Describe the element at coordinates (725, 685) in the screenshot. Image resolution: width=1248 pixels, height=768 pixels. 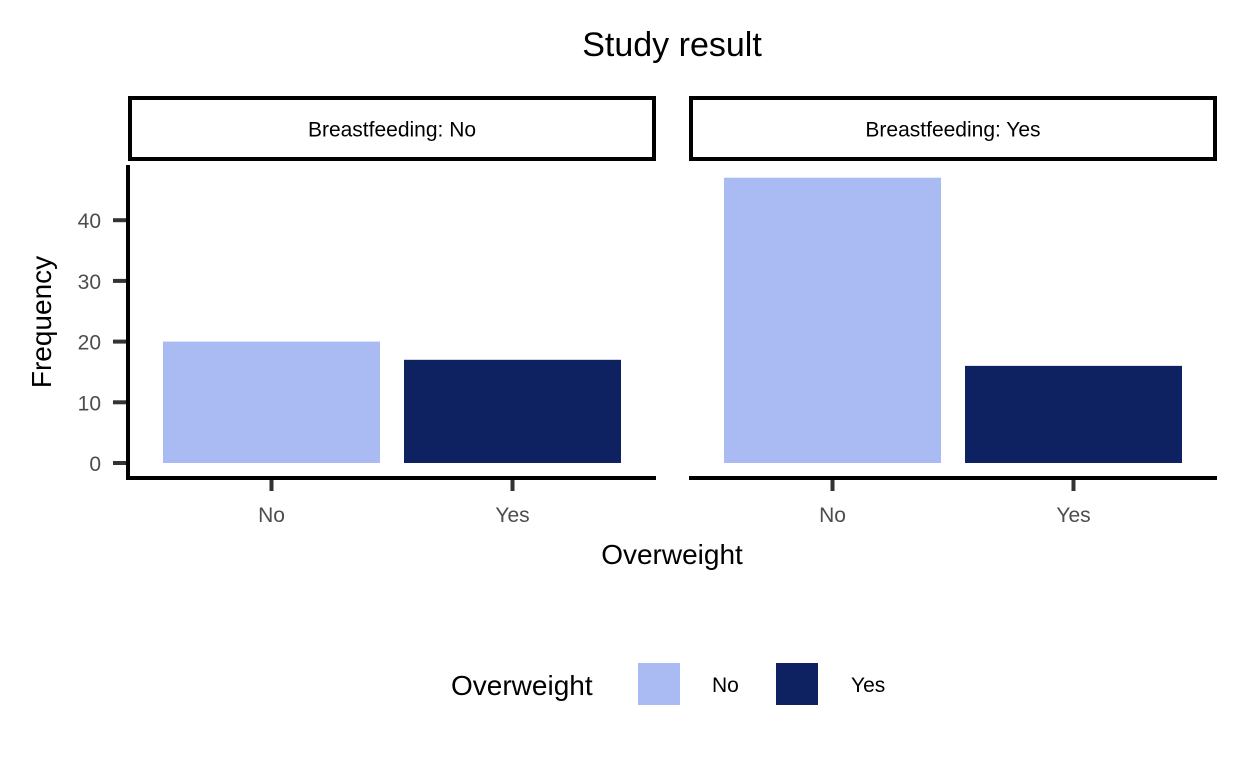
I see `legend-label-no: No` at that location.